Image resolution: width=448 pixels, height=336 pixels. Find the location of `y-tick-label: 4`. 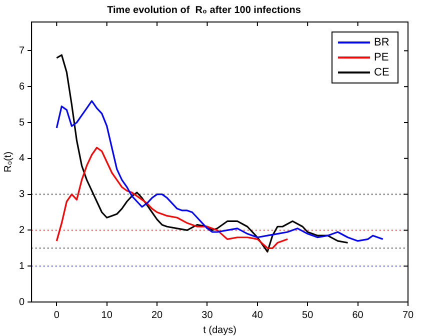

y-tick-label: 4 is located at coordinates (22, 158).